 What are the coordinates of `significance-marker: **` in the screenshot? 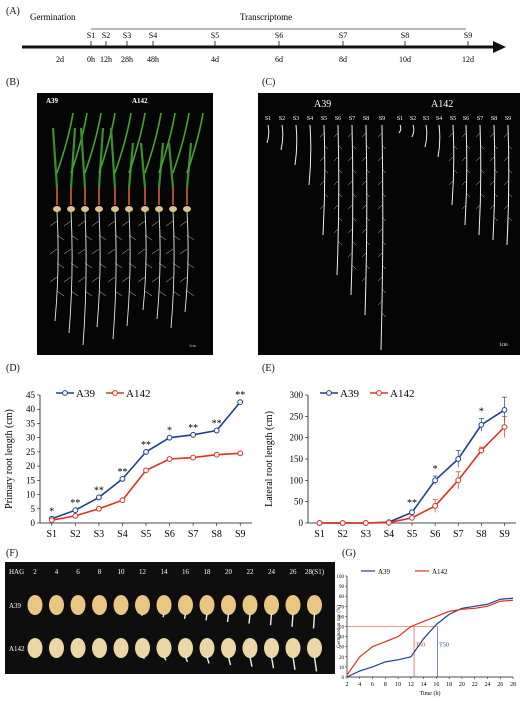 It's located at (217, 424).